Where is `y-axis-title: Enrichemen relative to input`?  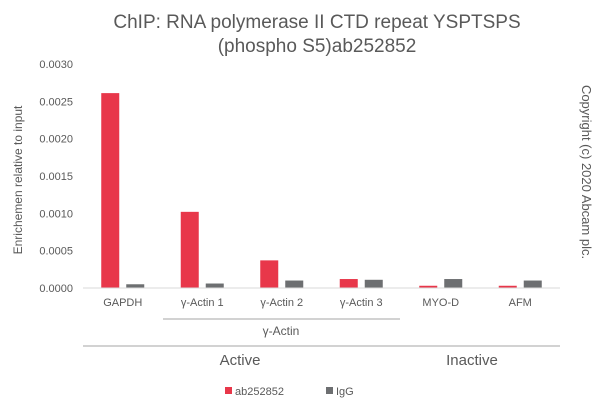
y-axis-title: Enrichemen relative to input is located at coordinates (18, 179).